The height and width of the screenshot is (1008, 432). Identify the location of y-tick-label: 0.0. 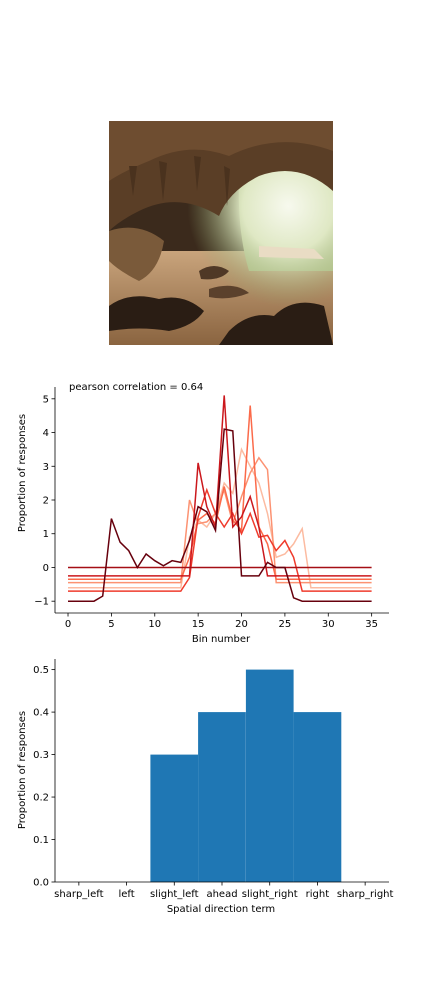
(41, 883).